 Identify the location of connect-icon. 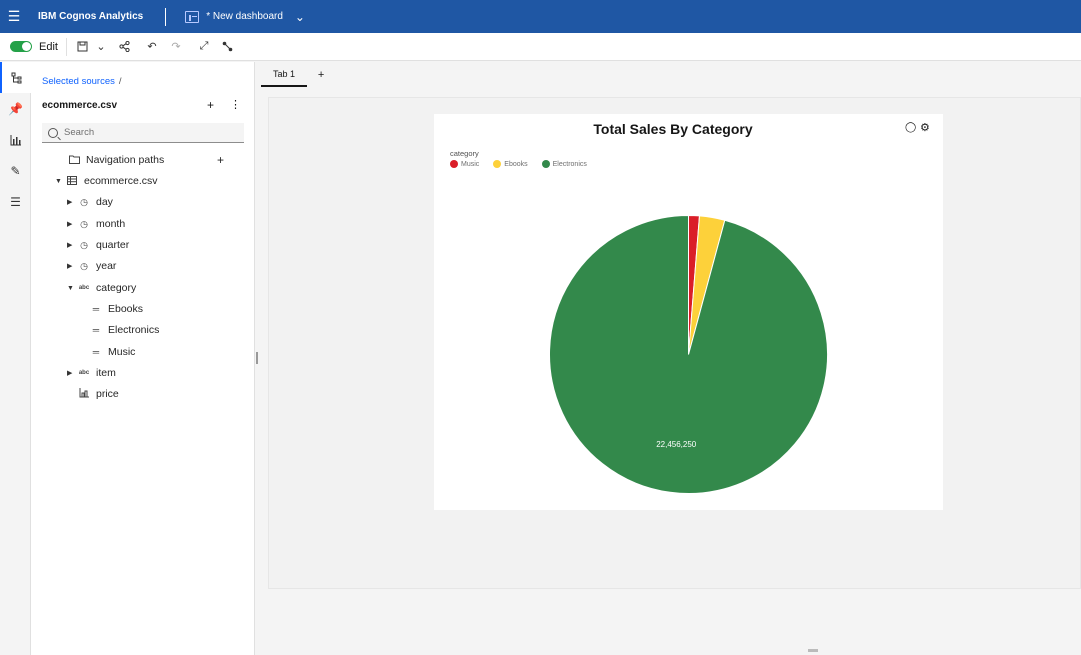
(228, 47).